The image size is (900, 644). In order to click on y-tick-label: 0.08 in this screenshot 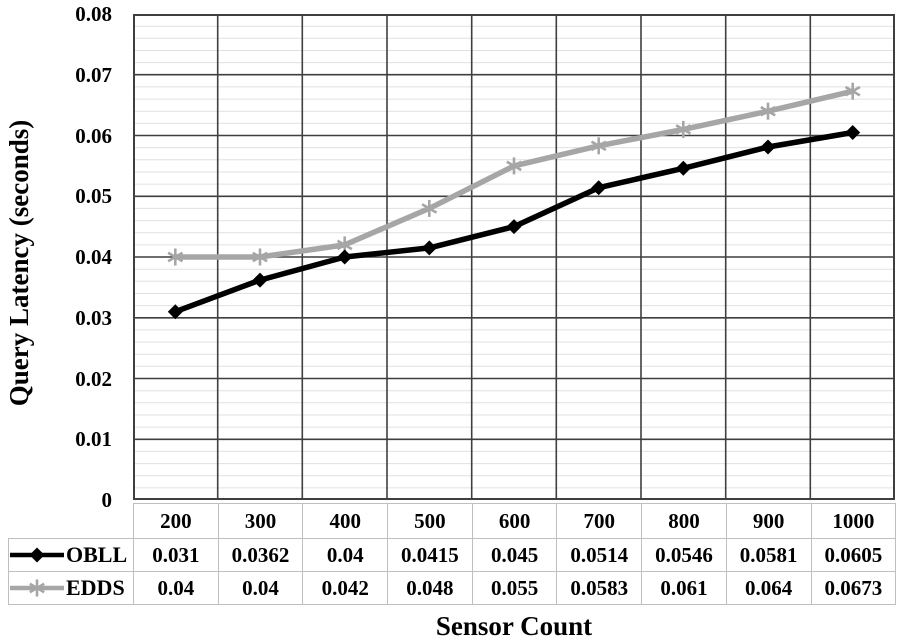, I will do `click(93, 14)`.